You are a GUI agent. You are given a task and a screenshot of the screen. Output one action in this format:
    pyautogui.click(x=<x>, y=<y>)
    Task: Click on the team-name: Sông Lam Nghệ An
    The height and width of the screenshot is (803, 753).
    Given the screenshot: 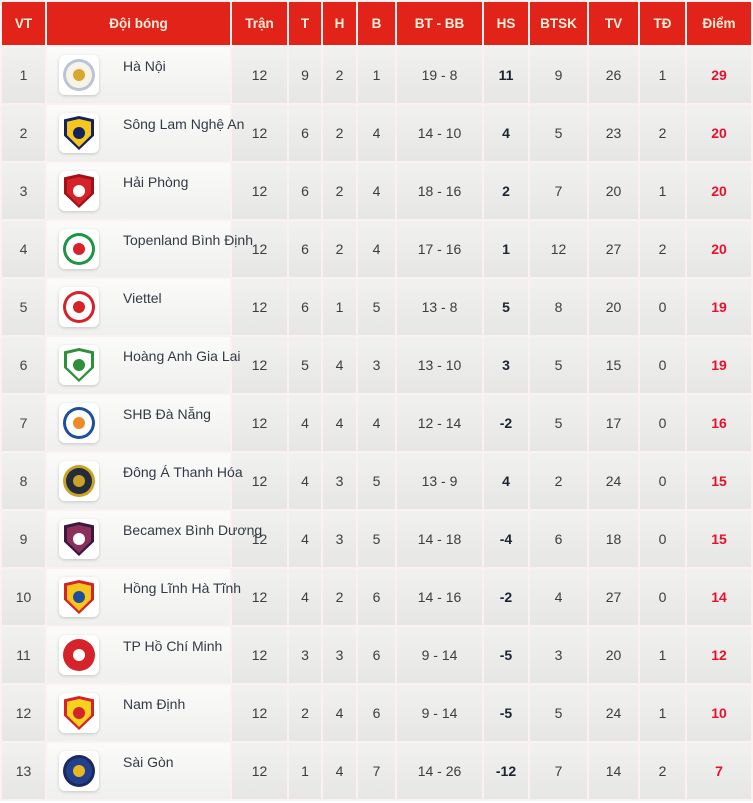 What is the action you would take?
    pyautogui.click(x=184, y=124)
    